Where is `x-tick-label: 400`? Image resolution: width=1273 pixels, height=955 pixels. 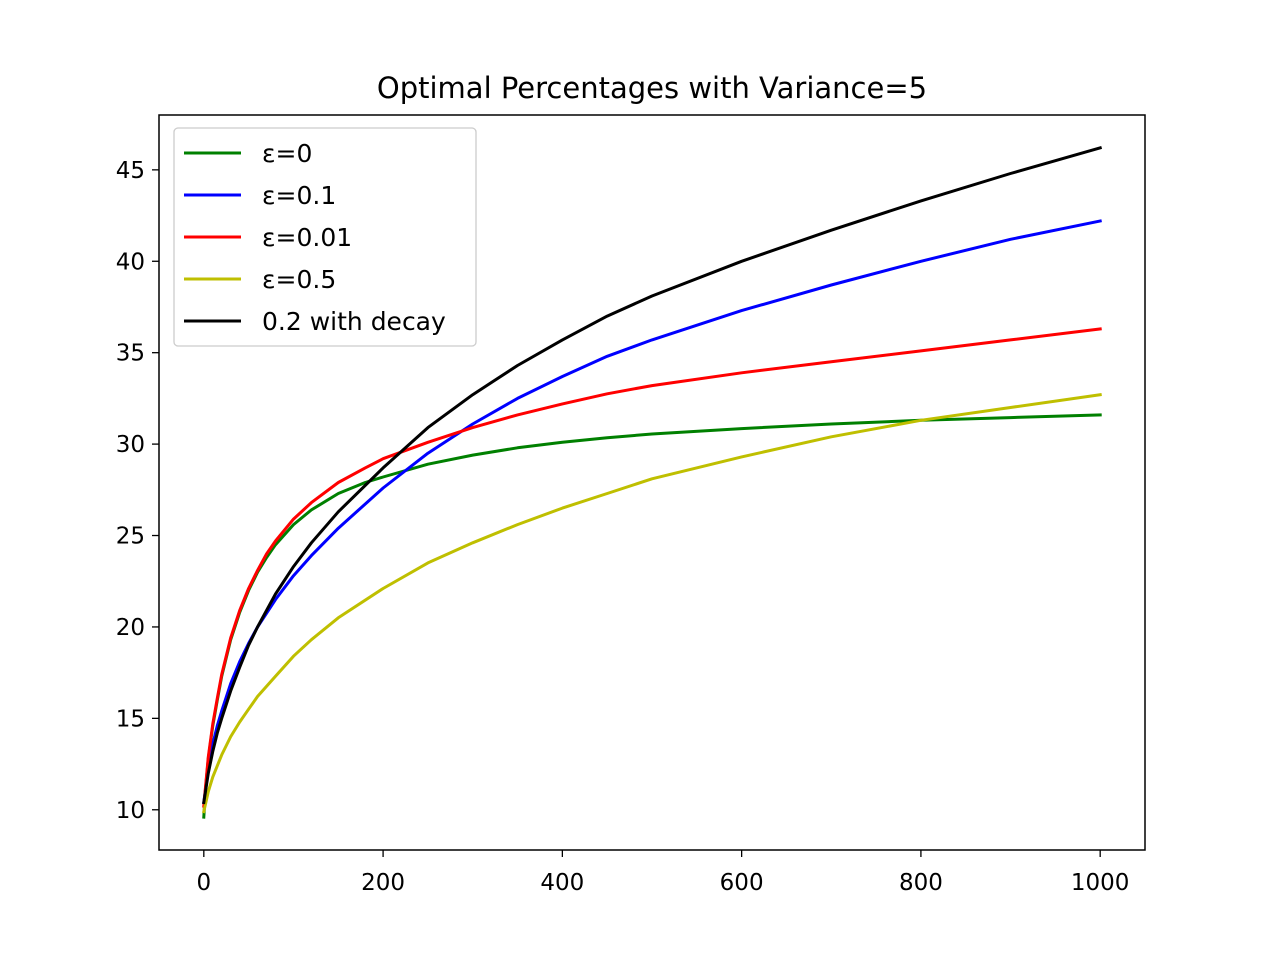 x-tick-label: 400 is located at coordinates (562, 883).